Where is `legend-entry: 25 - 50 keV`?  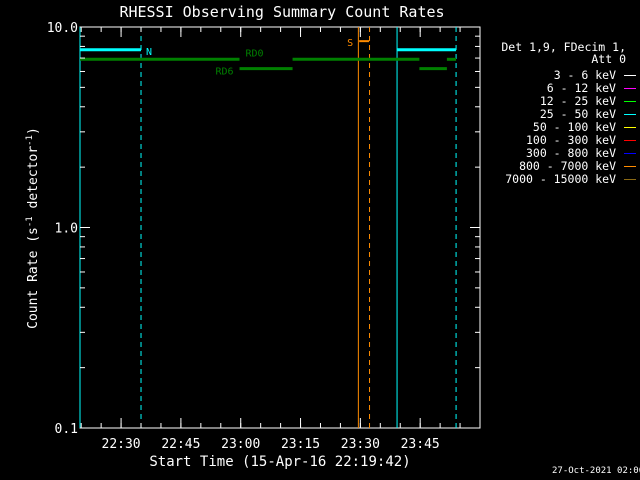
legend-entry: 25 - 50 keV is located at coordinates (588, 114).